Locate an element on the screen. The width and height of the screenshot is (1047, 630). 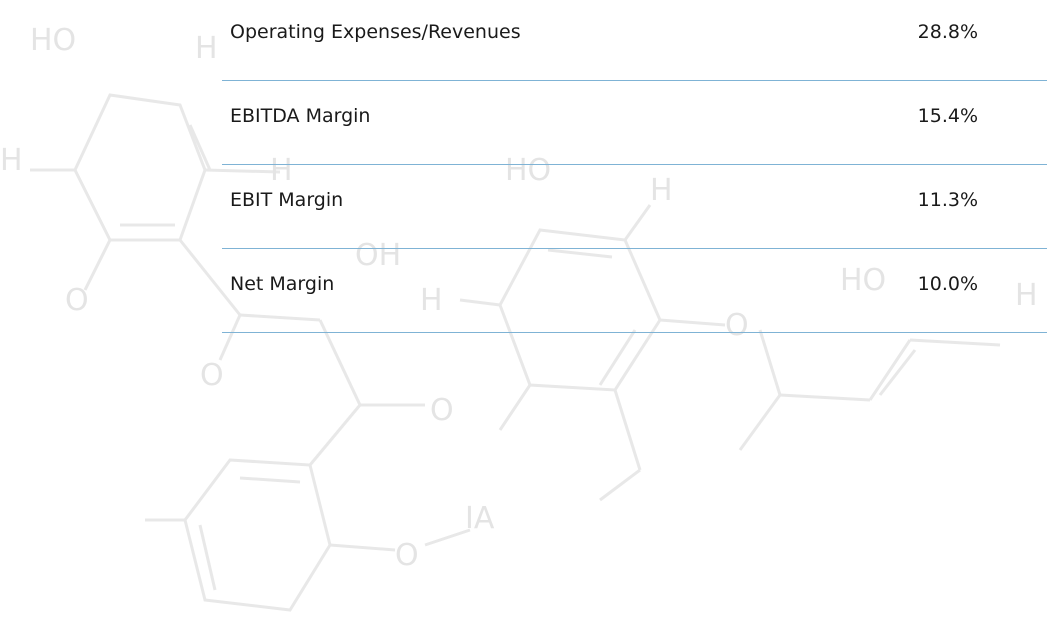
table-row: Net Margin 10.0% is located at coordinates (634, 291).